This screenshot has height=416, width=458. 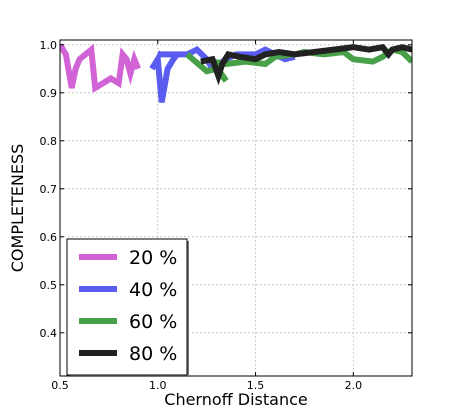 I want to click on y-tick-label: 0.4, so click(x=49, y=333).